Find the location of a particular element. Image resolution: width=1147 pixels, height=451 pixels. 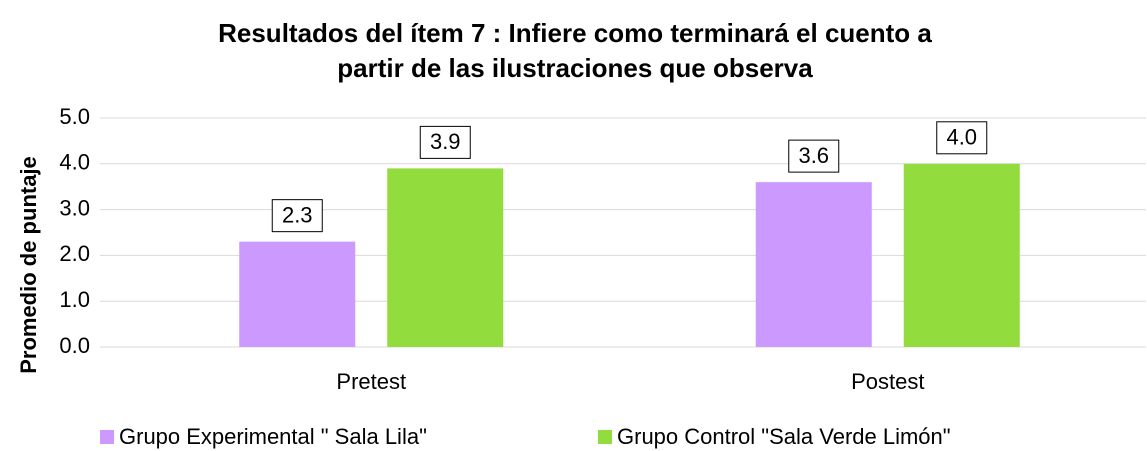

data-label: 3.6 is located at coordinates (813, 155).